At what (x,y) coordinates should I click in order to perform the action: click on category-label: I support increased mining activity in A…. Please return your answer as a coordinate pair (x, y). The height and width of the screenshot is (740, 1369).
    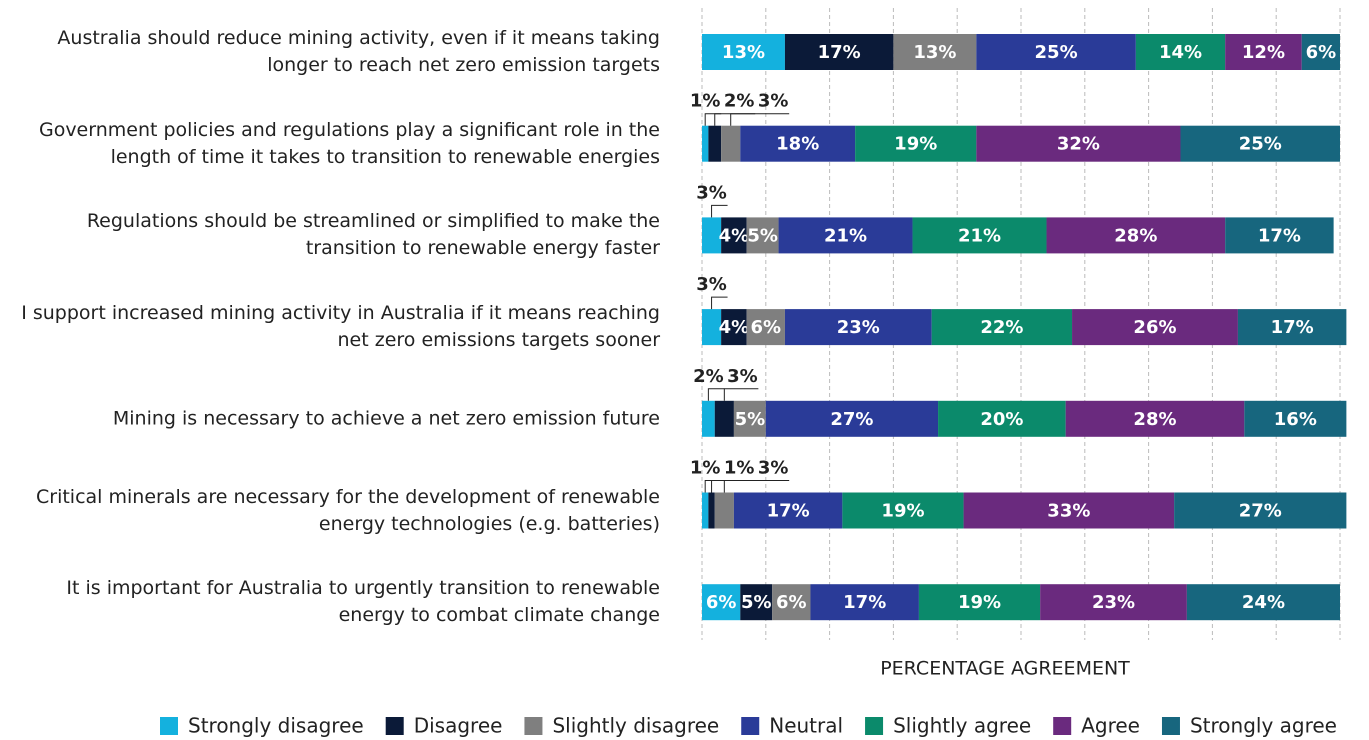
    Looking at the image, I should click on (340, 327).